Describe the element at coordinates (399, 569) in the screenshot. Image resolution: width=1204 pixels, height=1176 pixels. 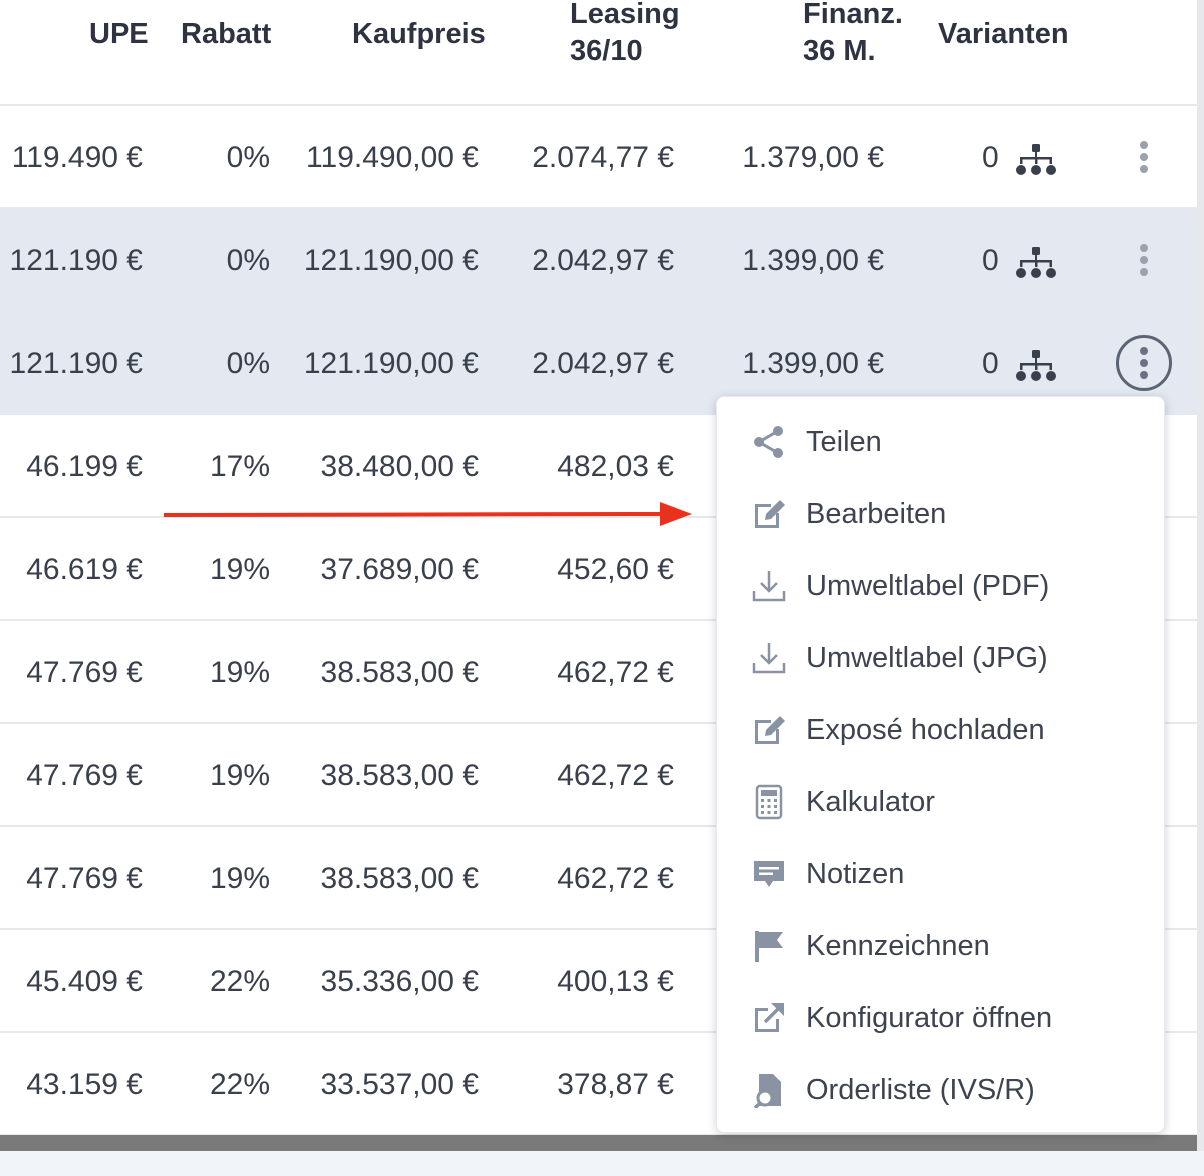
I see `cell-kaufpreis: 37.689,00 €` at that location.